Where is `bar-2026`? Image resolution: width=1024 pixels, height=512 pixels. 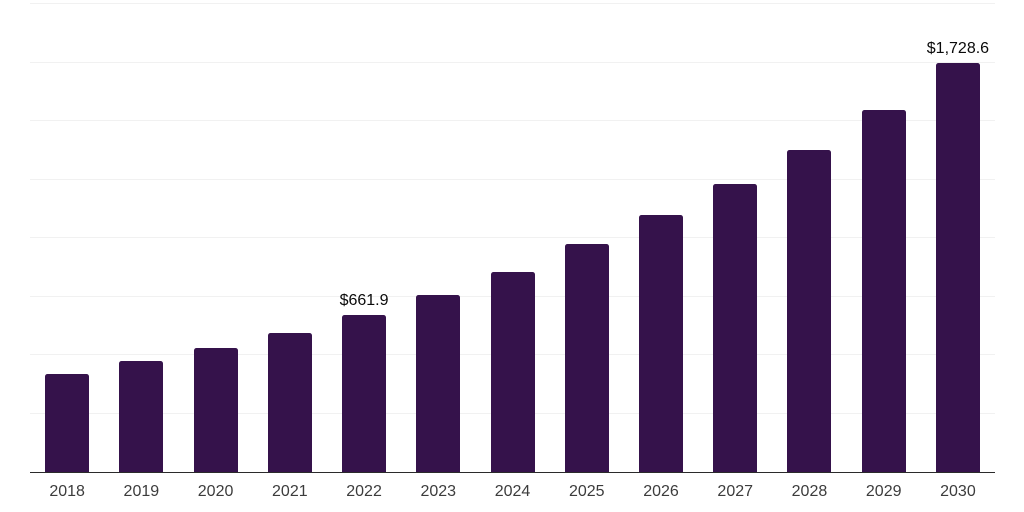
bar-2026 is located at coordinates (660, 343).